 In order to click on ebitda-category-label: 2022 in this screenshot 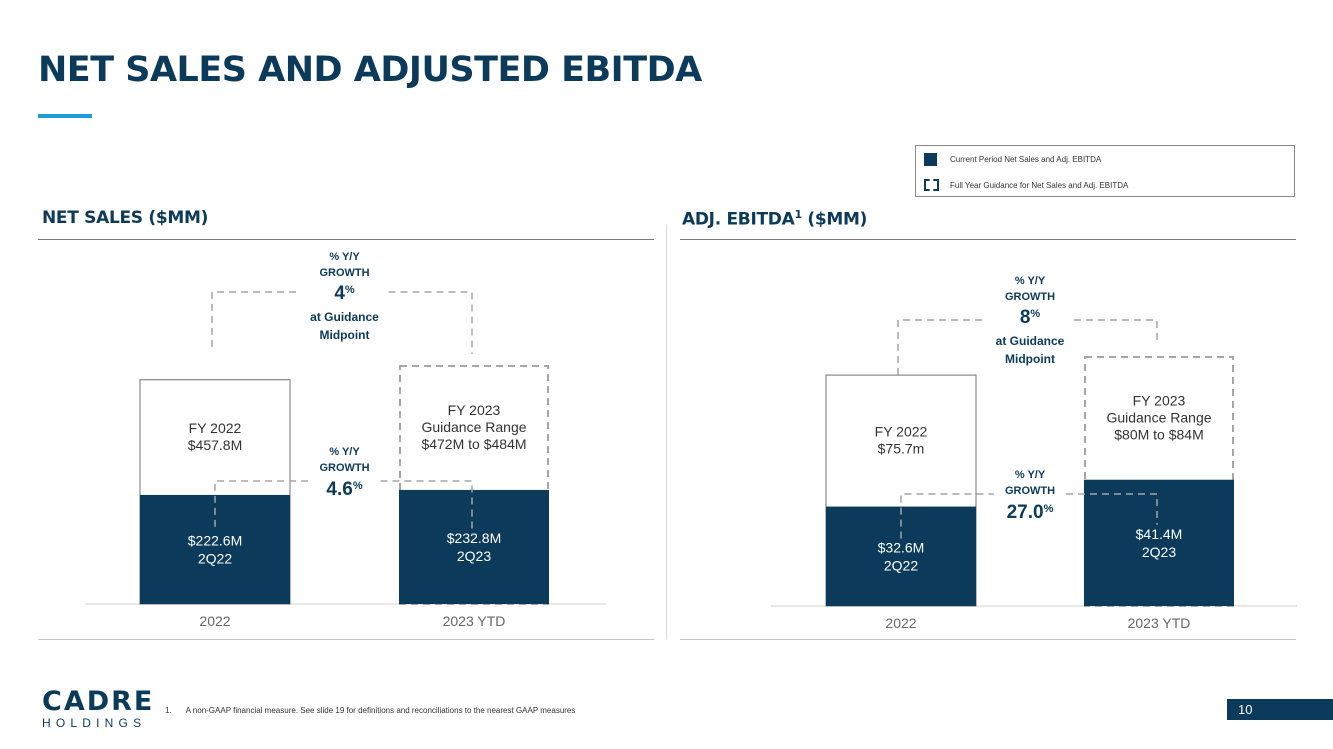, I will do `click(900, 623)`.